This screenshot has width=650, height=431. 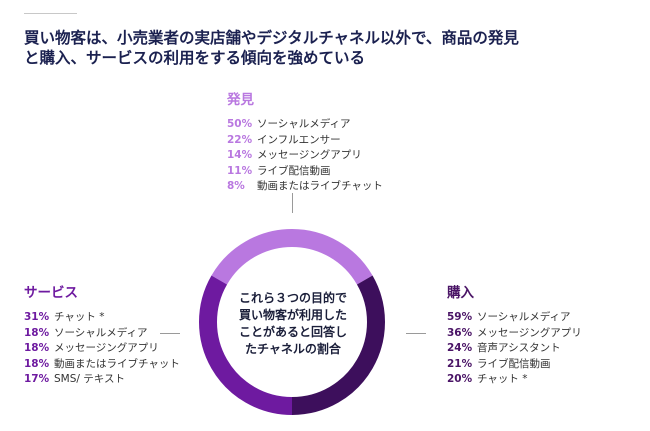 What do you see at coordinates (240, 100) in the screenshot?
I see `discovery-title: 発見` at bounding box center [240, 100].